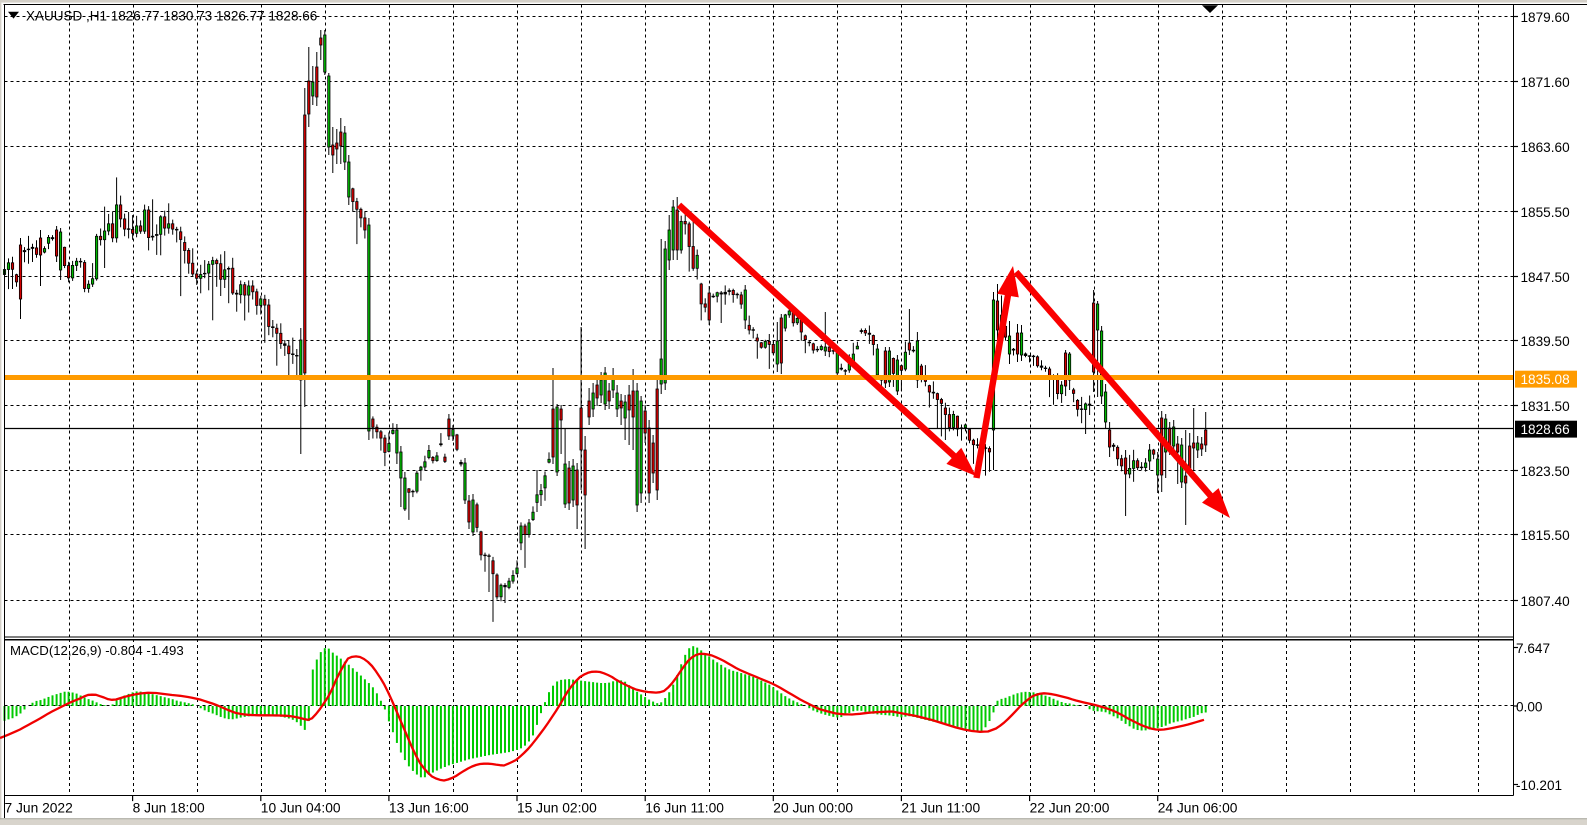 The image size is (1587, 830). Describe the element at coordinates (1546, 277) in the screenshot. I see `svg-text: 1847.50` at that location.